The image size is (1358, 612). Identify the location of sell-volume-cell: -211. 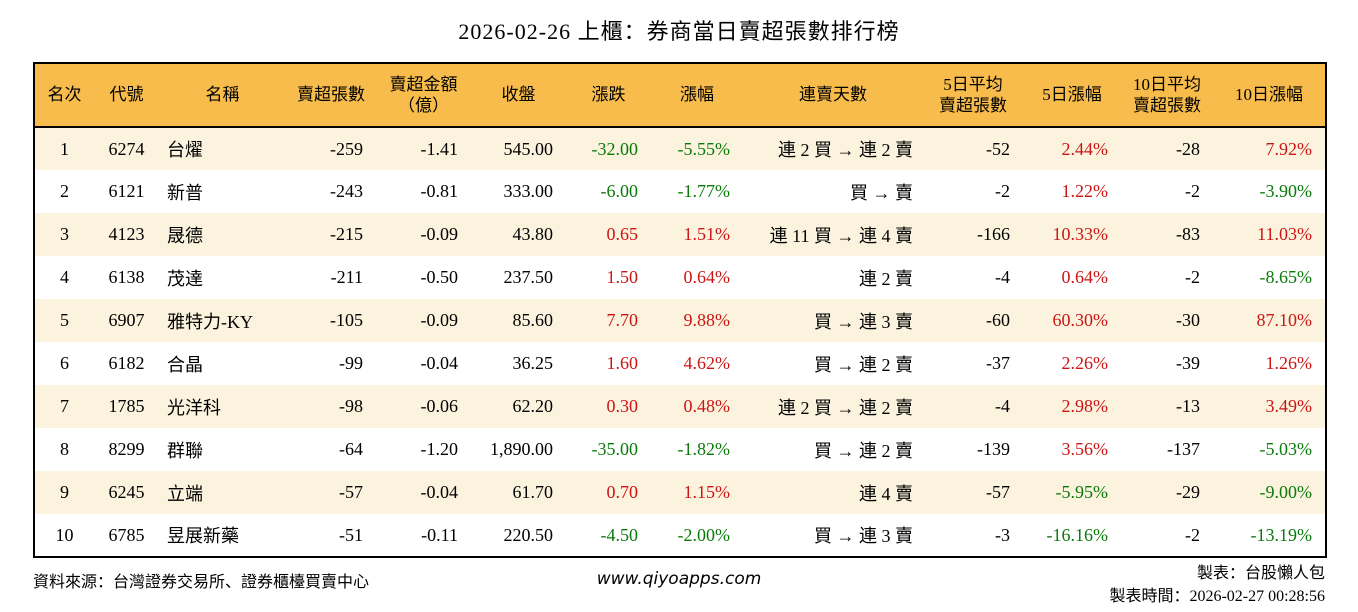
(346, 277).